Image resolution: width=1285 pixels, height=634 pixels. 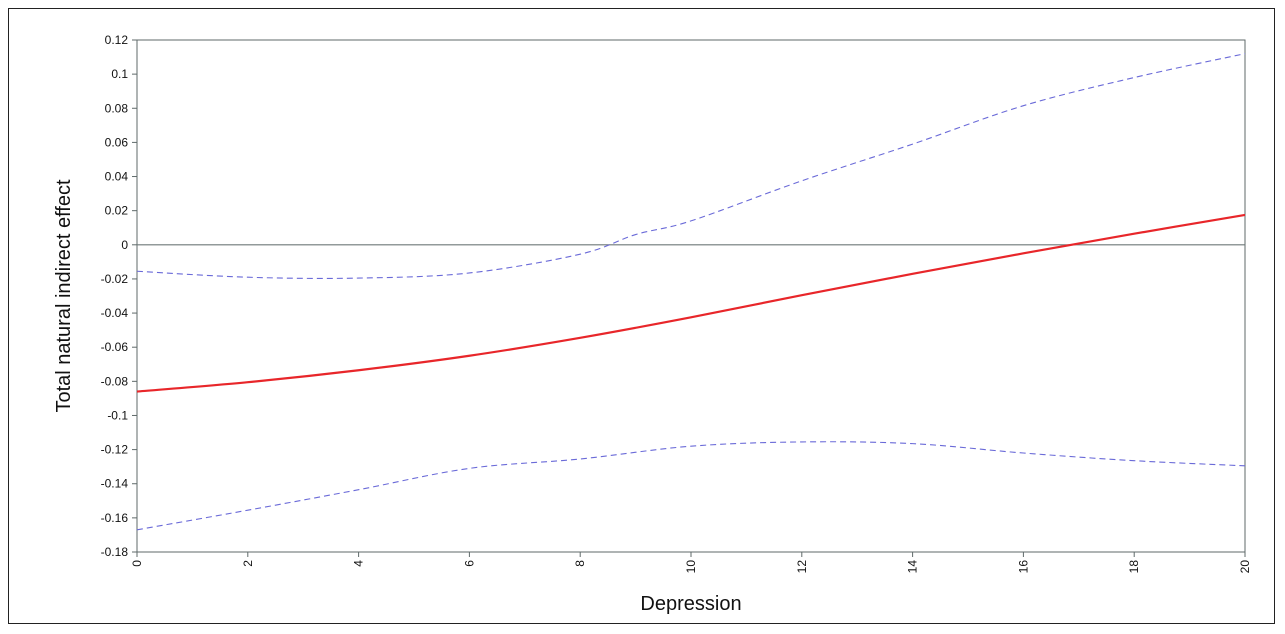 What do you see at coordinates (115, 313) in the screenshot?
I see `y-tick-label: -0.04` at bounding box center [115, 313].